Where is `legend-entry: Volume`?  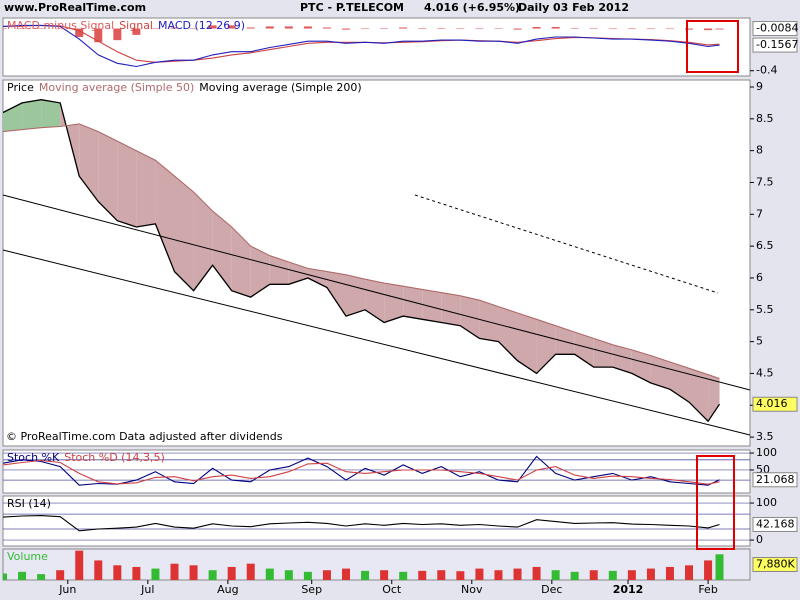
legend-entry: Volume is located at coordinates (27, 556).